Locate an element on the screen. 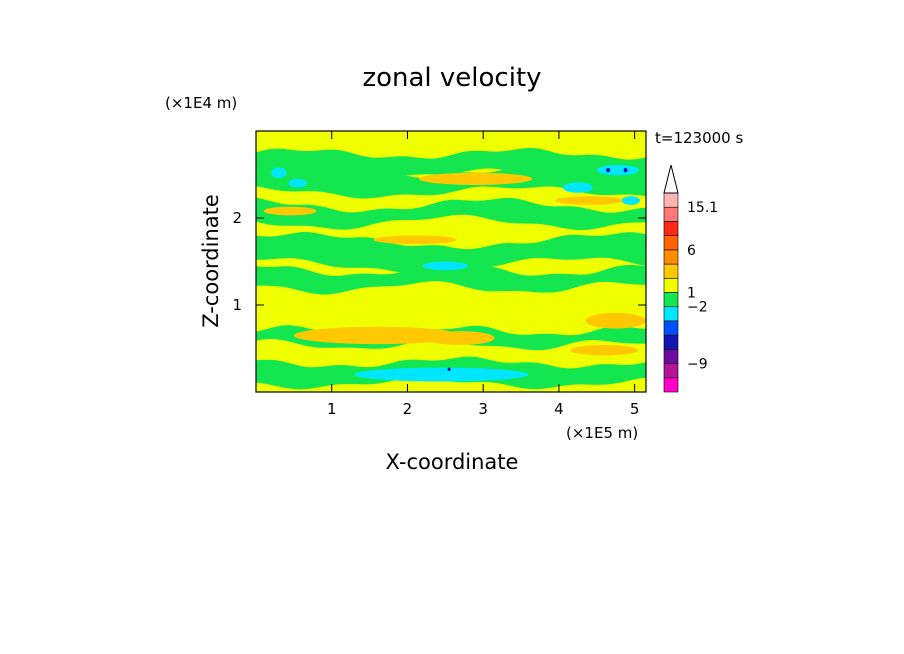  colorbar-label: 15.1 is located at coordinates (702, 208).